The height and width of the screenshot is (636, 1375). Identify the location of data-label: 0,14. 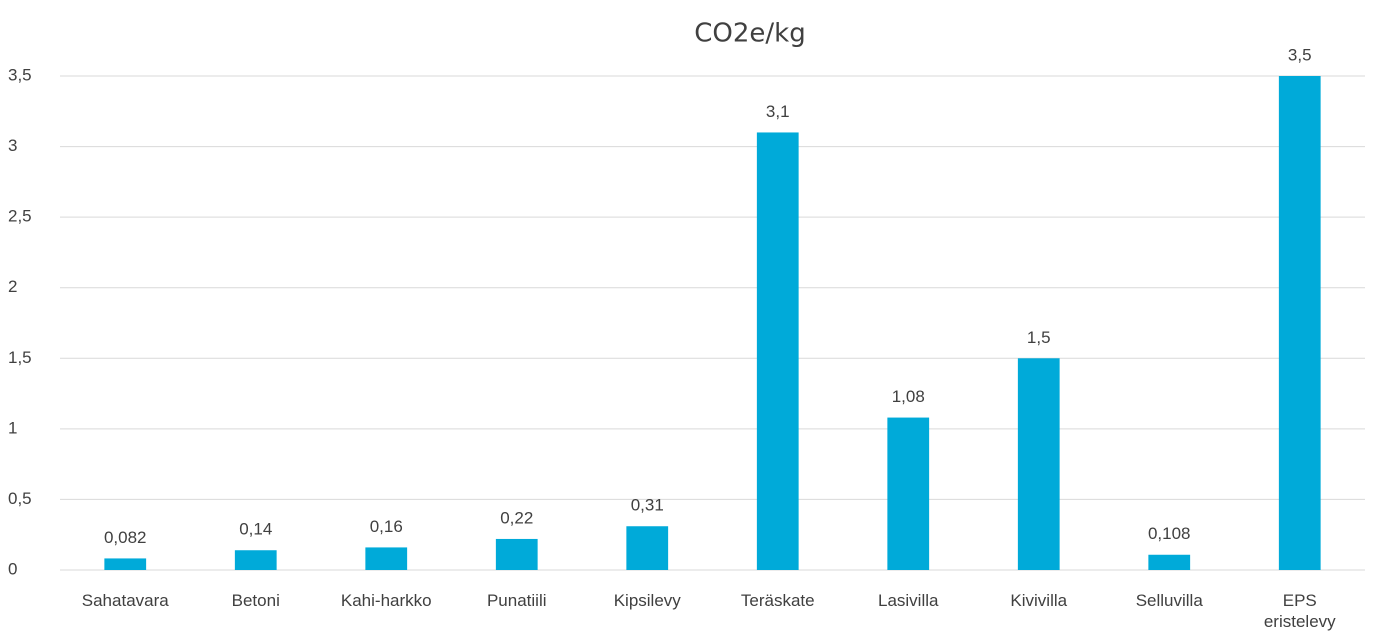
(255, 529).